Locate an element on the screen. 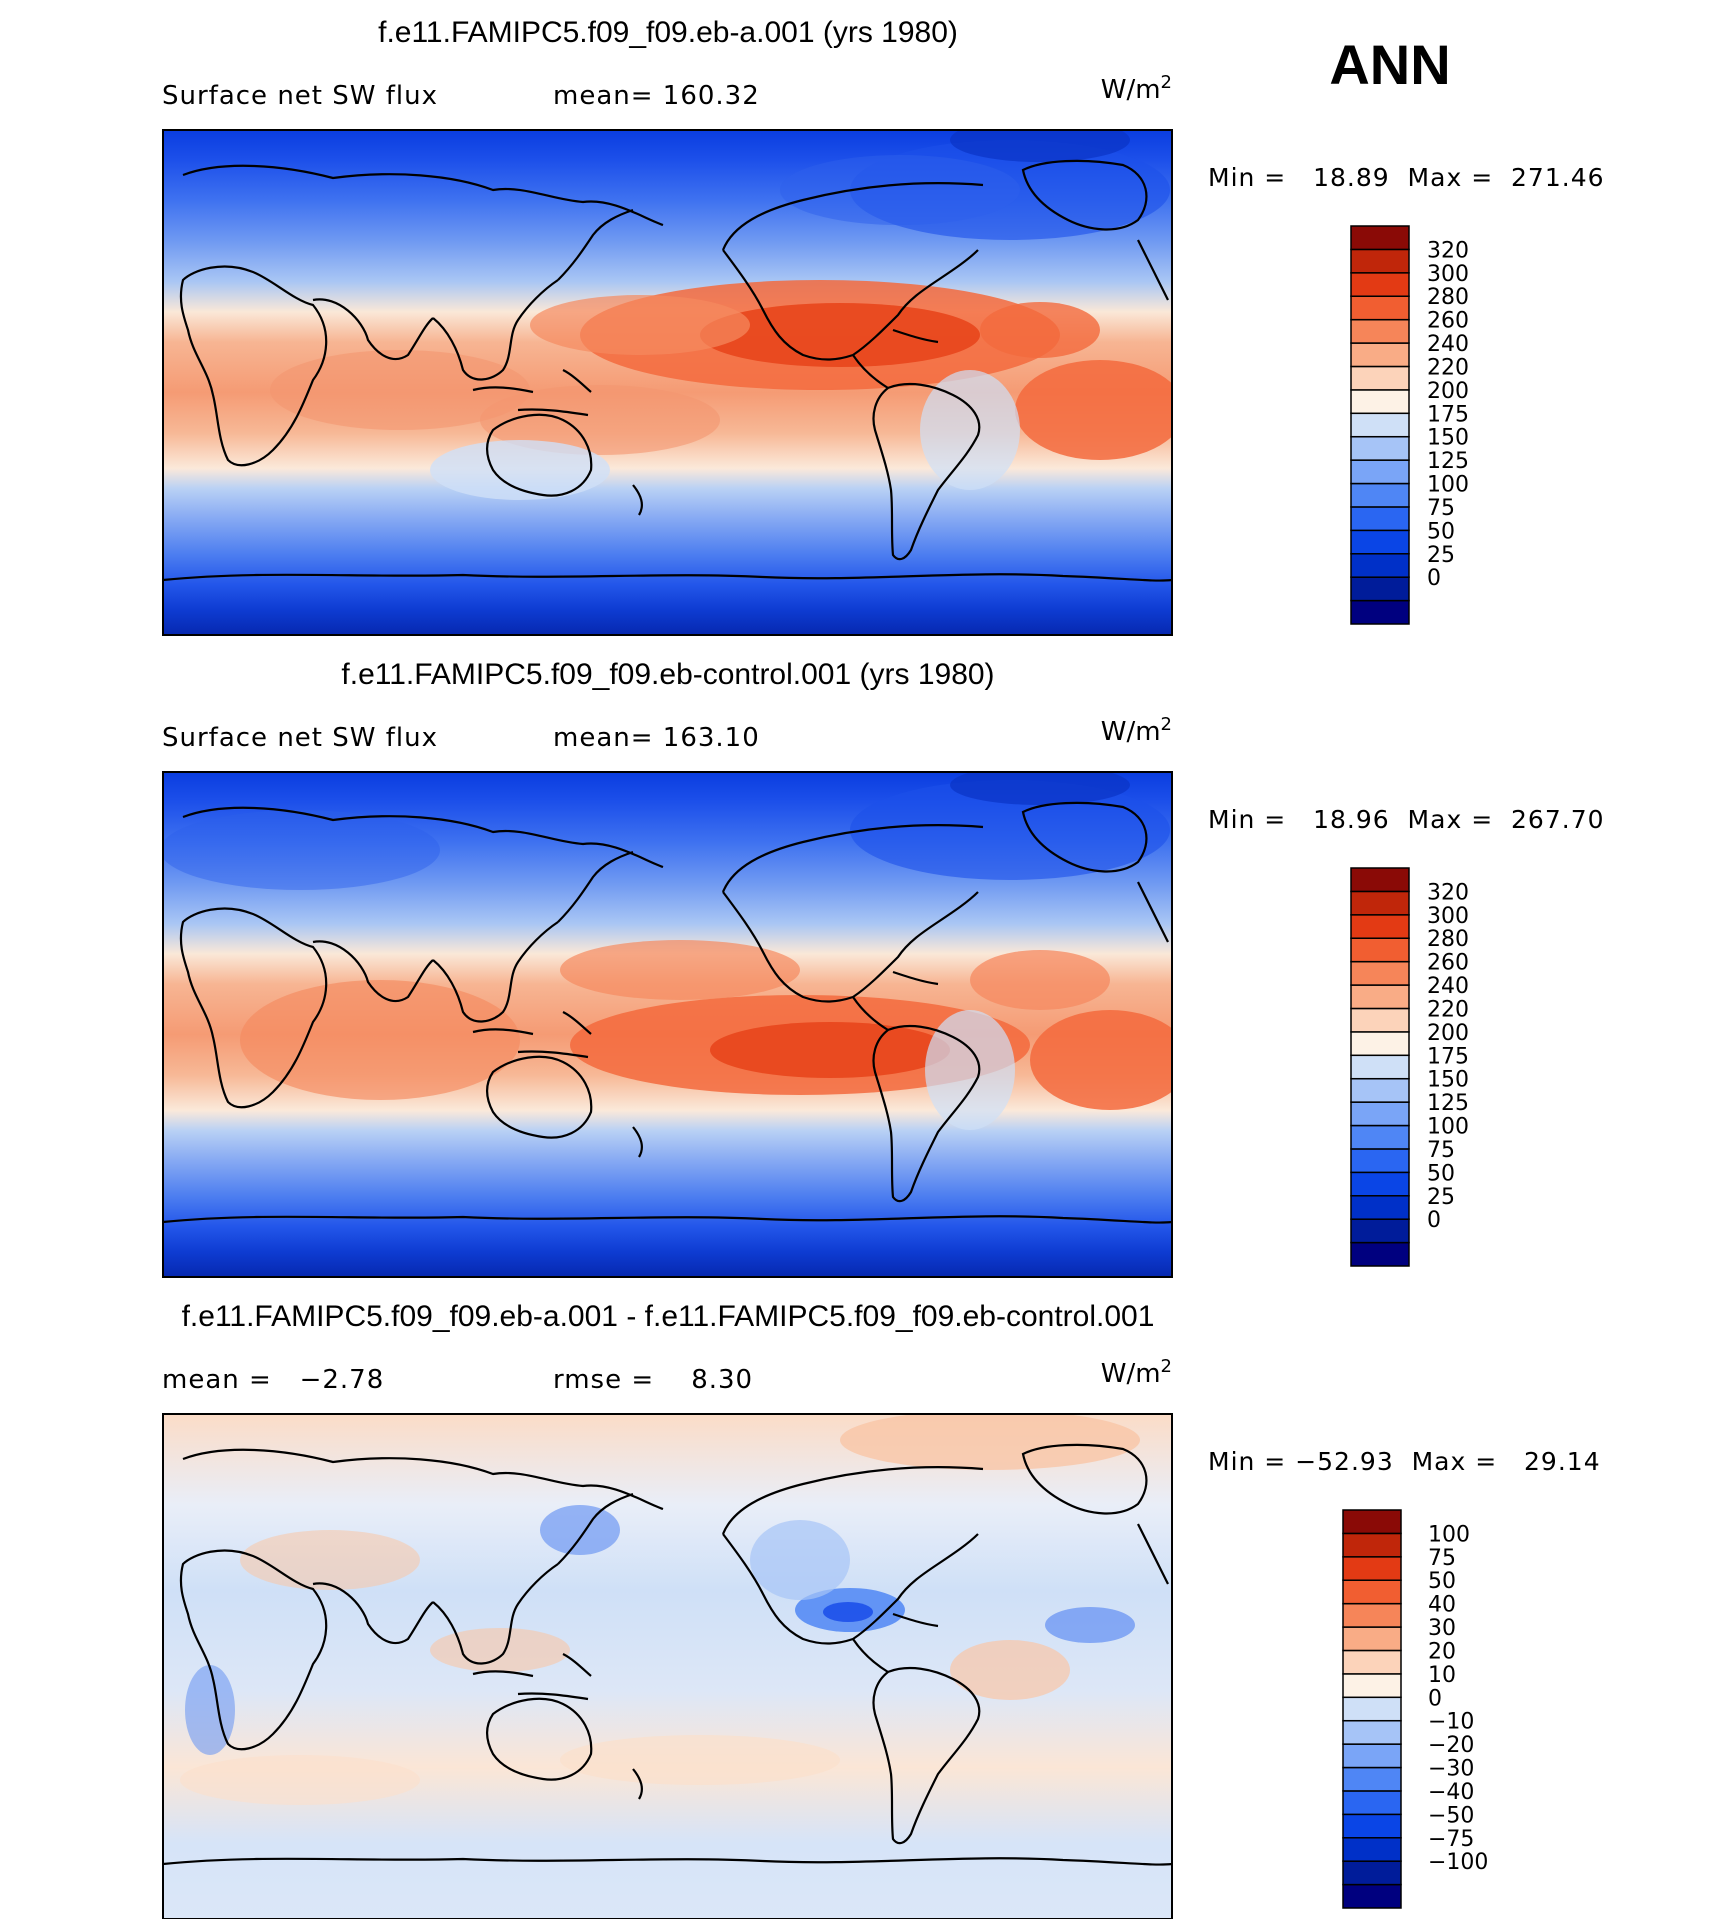 This screenshot has width=1710, height=1919. colorbar-tick-label: 20 is located at coordinates (1442, 1651).